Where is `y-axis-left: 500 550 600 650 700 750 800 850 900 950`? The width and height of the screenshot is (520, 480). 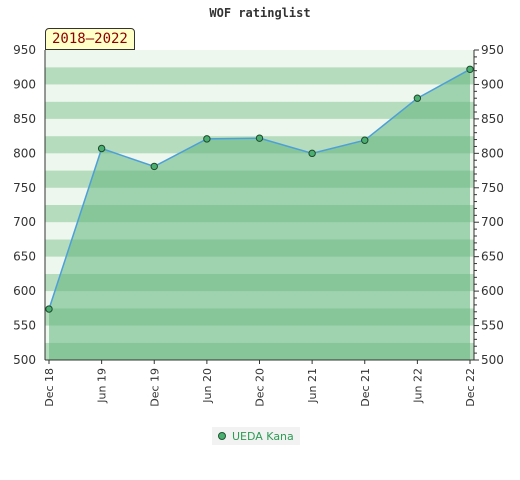
y-axis-left: 500 550 600 650 700 750 800 850 900 950 is located at coordinates (29, 205).